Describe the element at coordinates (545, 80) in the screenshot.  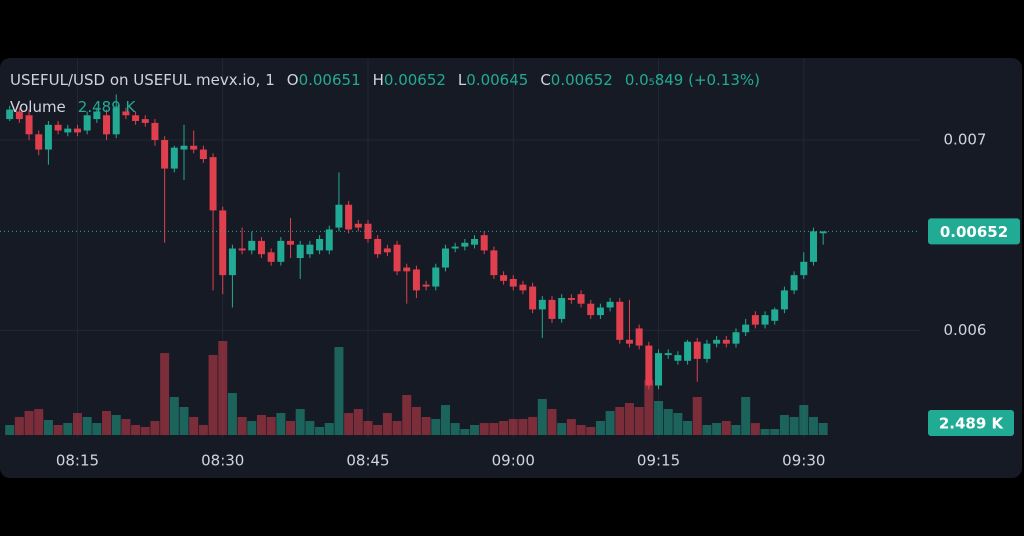
I see `legend-key: C` at that location.